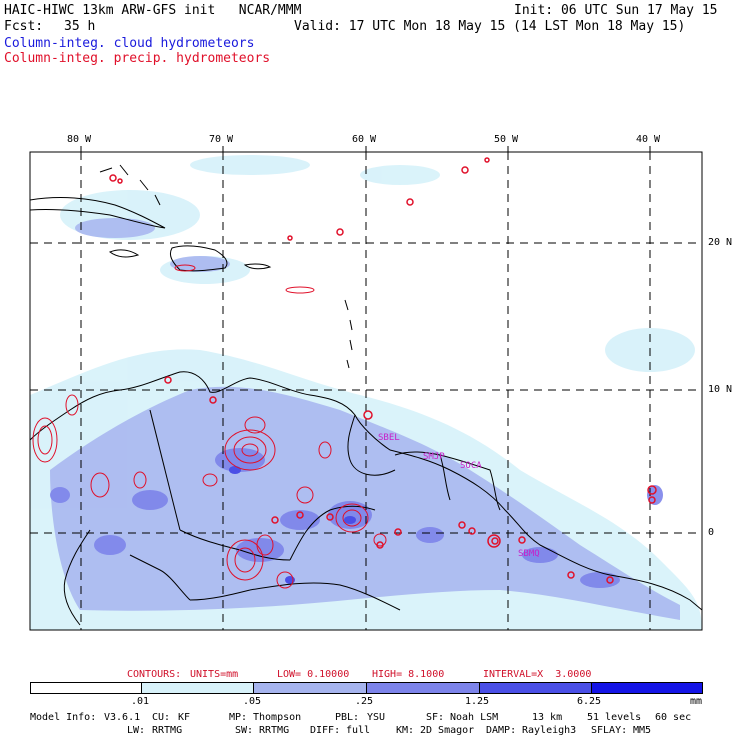  What do you see at coordinates (389, 438) in the screenshot?
I see `annotation-sbel: SBEL` at bounding box center [389, 438].